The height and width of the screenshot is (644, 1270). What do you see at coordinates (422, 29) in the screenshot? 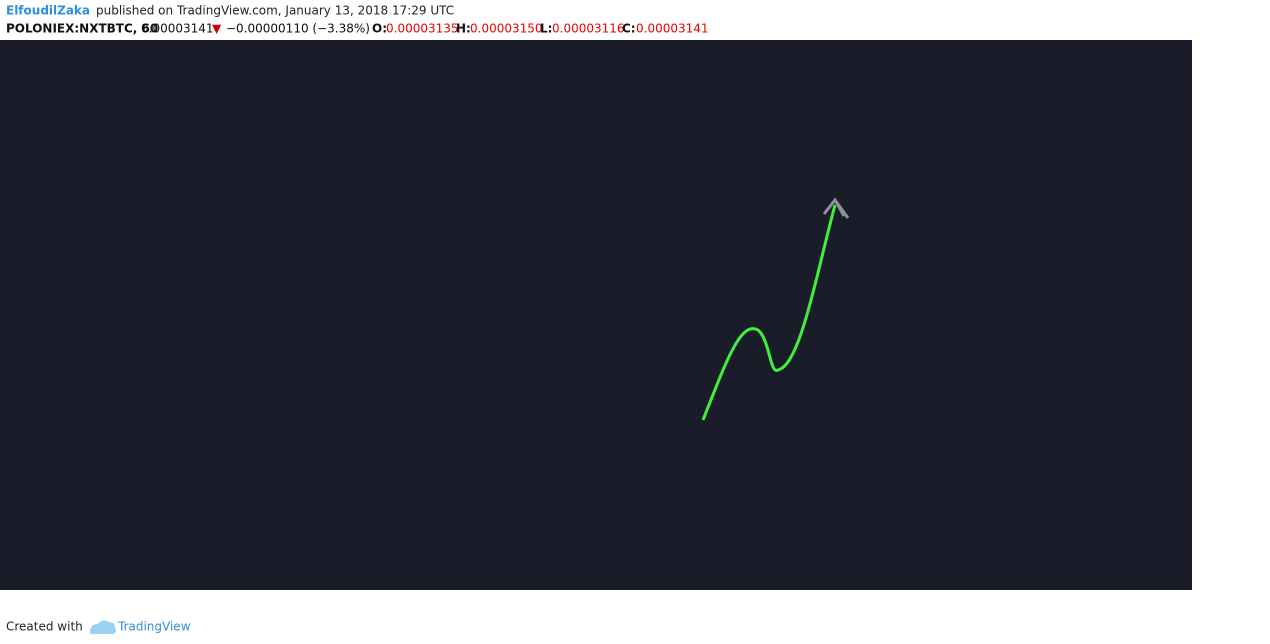
I see `o: 0.00003135` at bounding box center [422, 29].